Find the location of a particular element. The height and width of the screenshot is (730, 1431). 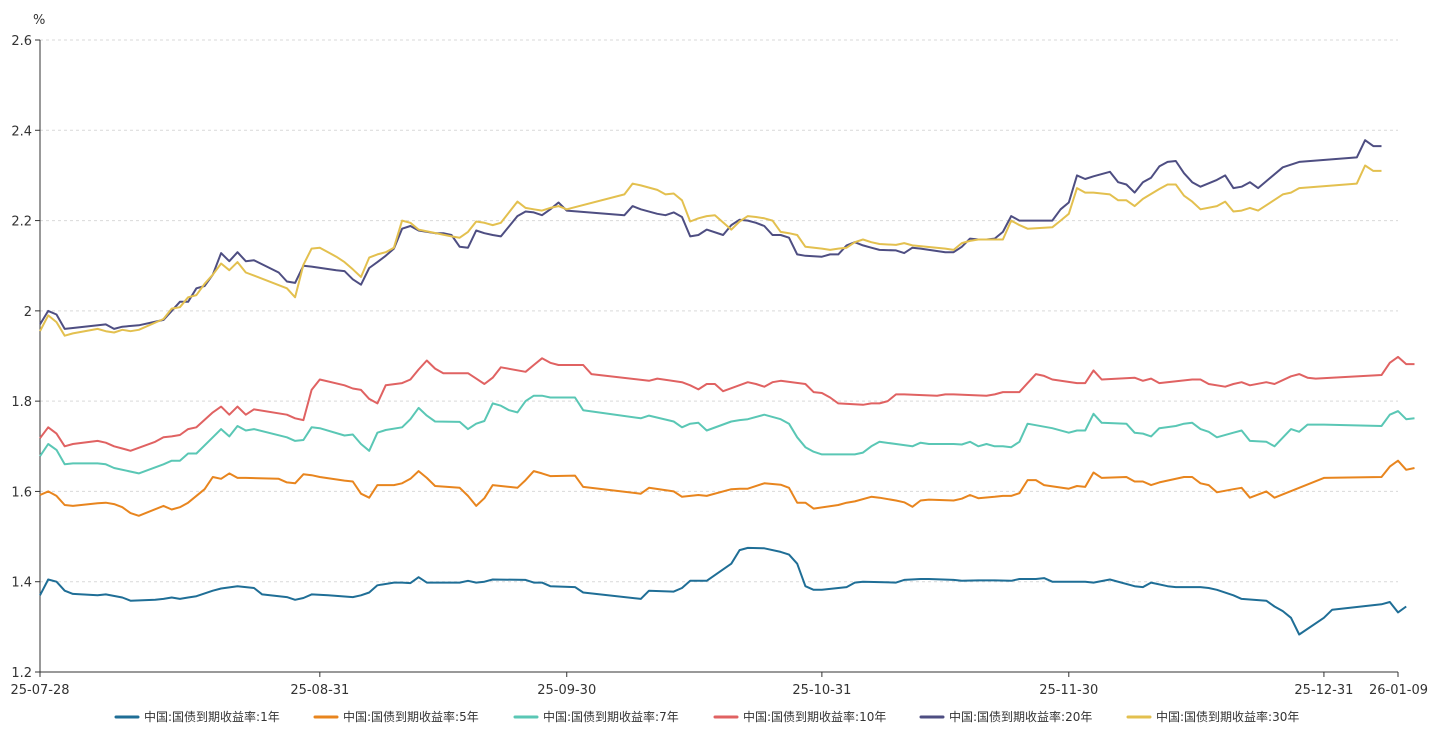

y-tick-label: 1.2 is located at coordinates (21, 673).